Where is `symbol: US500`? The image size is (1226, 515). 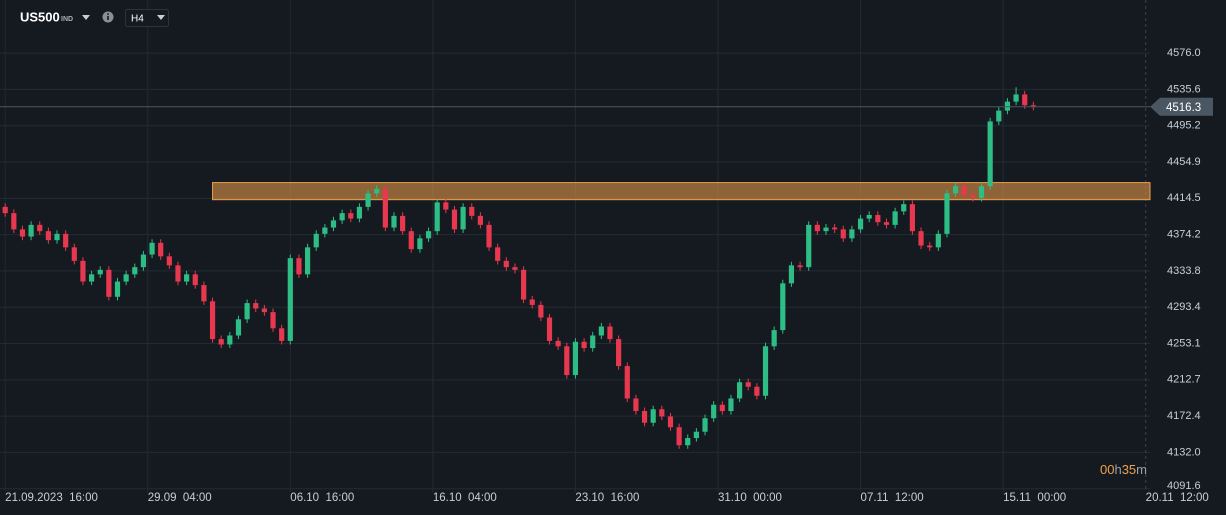 symbol: US500 is located at coordinates (40, 16).